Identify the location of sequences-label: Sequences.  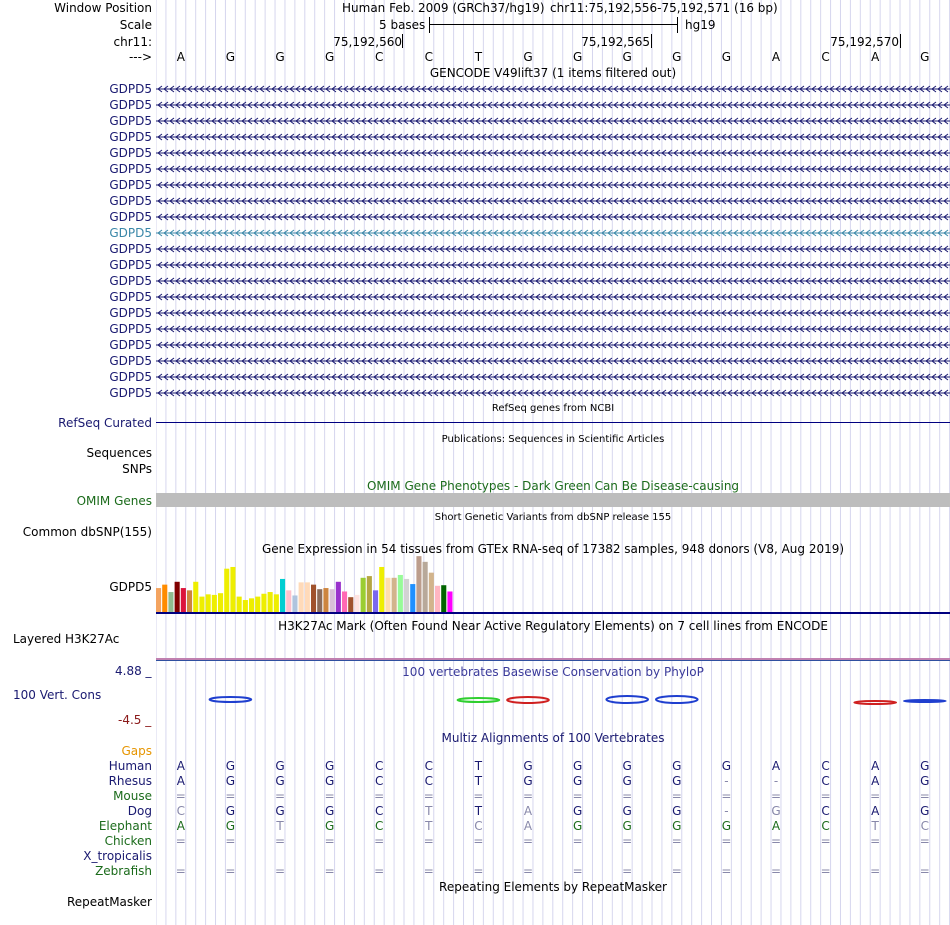
(119, 453).